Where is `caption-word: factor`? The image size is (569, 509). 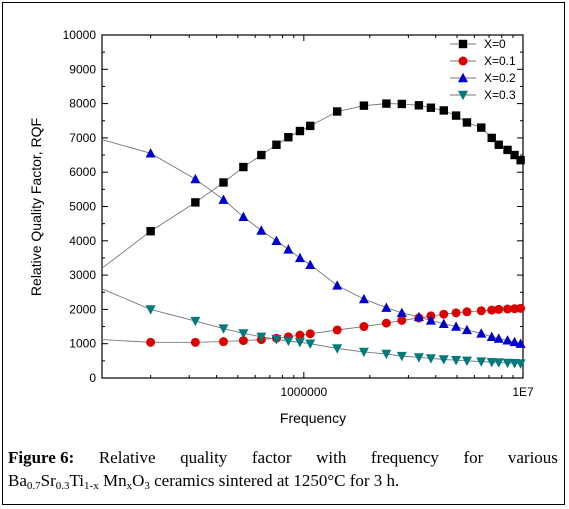
caption-word: factor is located at coordinates (271, 457).